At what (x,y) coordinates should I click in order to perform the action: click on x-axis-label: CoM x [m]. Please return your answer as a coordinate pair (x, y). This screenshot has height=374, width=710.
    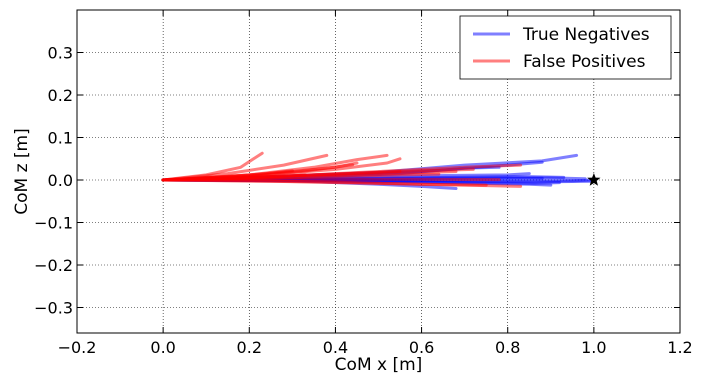
    Looking at the image, I should click on (379, 364).